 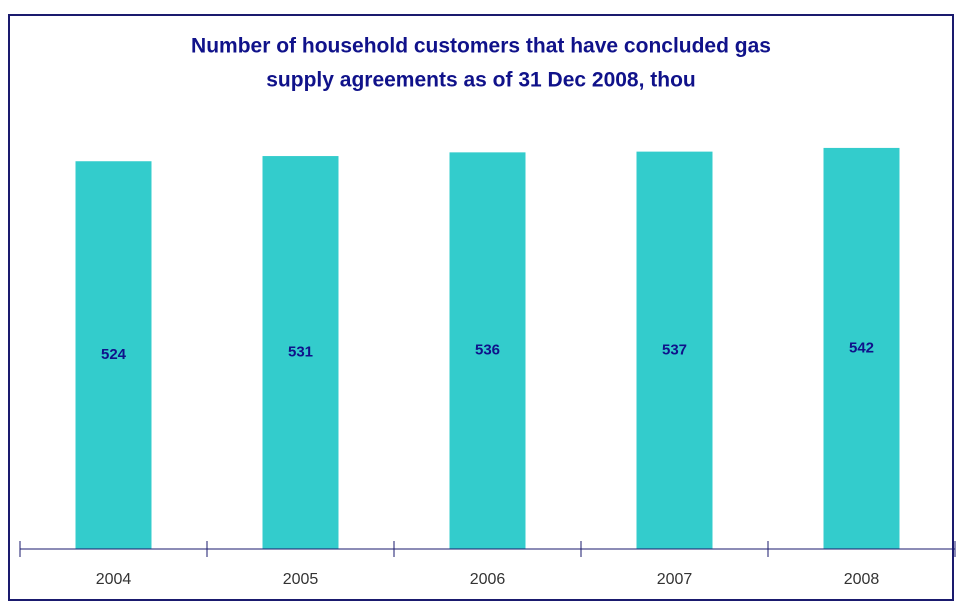 I want to click on value-label: 524, so click(x=114, y=354).